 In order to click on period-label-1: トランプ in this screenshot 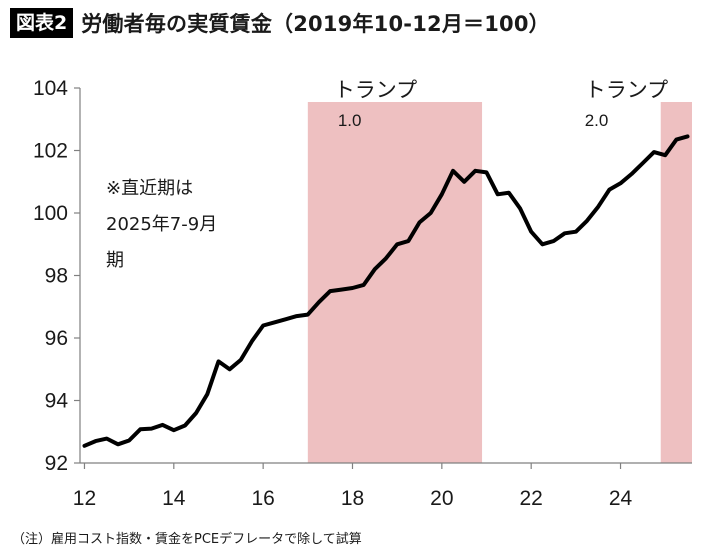, I will do `click(375, 90)`.